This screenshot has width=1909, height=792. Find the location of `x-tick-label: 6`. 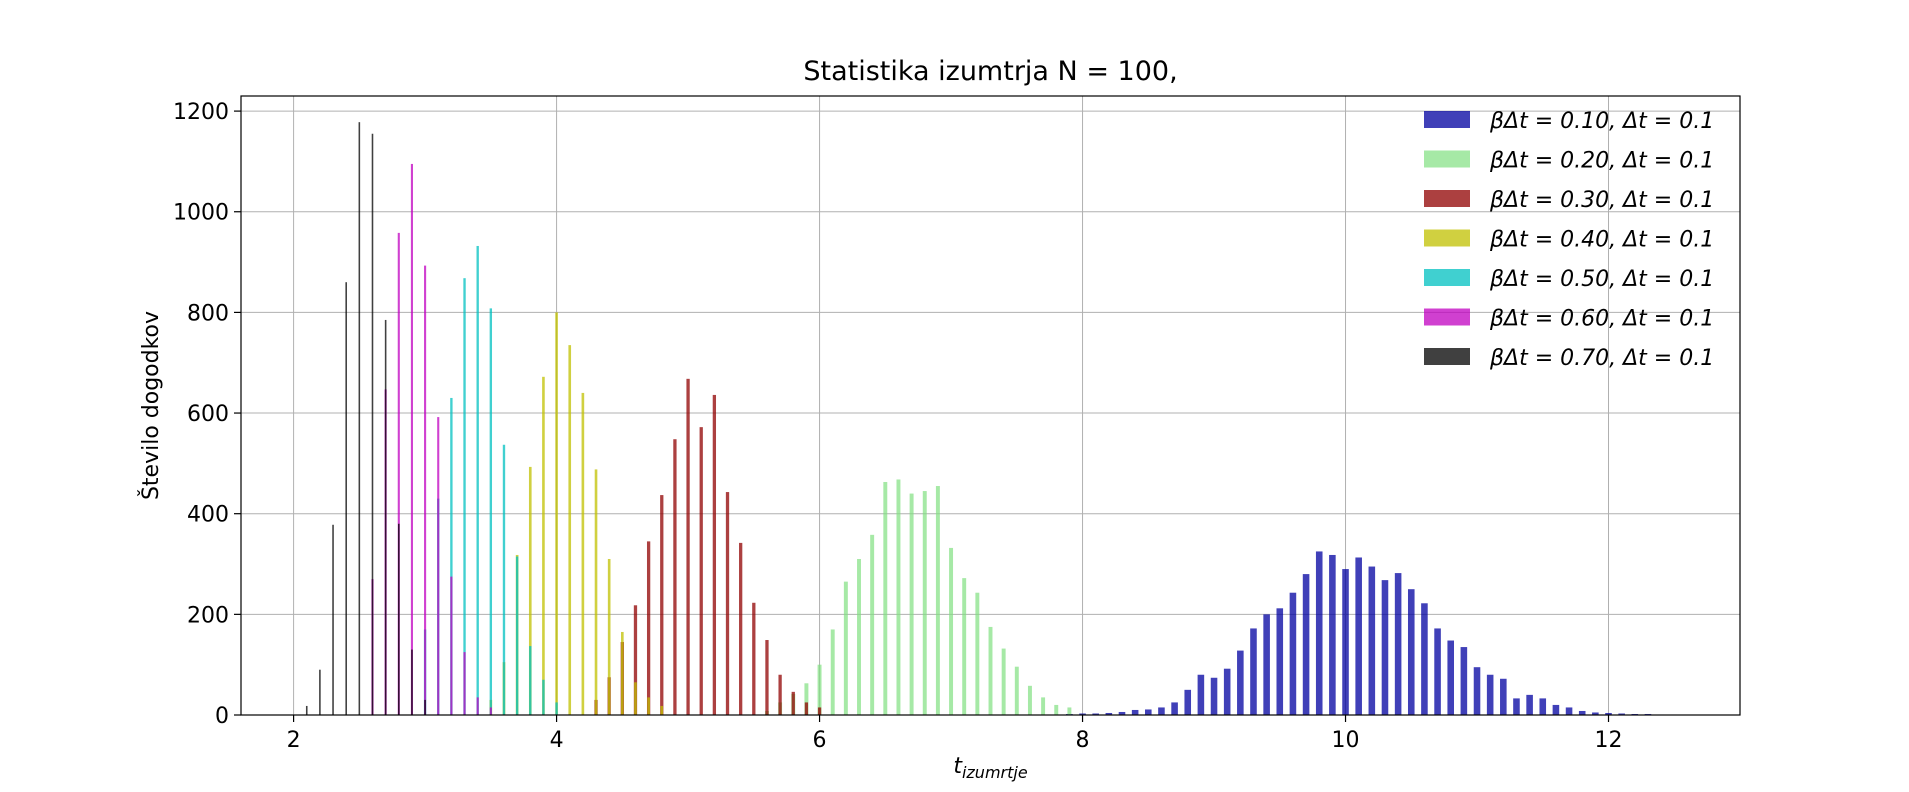

x-tick-label: 6 is located at coordinates (820, 740).